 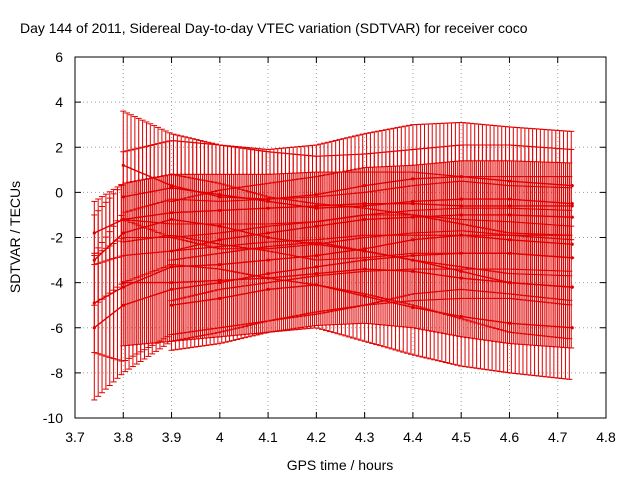 What do you see at coordinates (57, 328) in the screenshot?
I see `y-tick-label: -6` at bounding box center [57, 328].